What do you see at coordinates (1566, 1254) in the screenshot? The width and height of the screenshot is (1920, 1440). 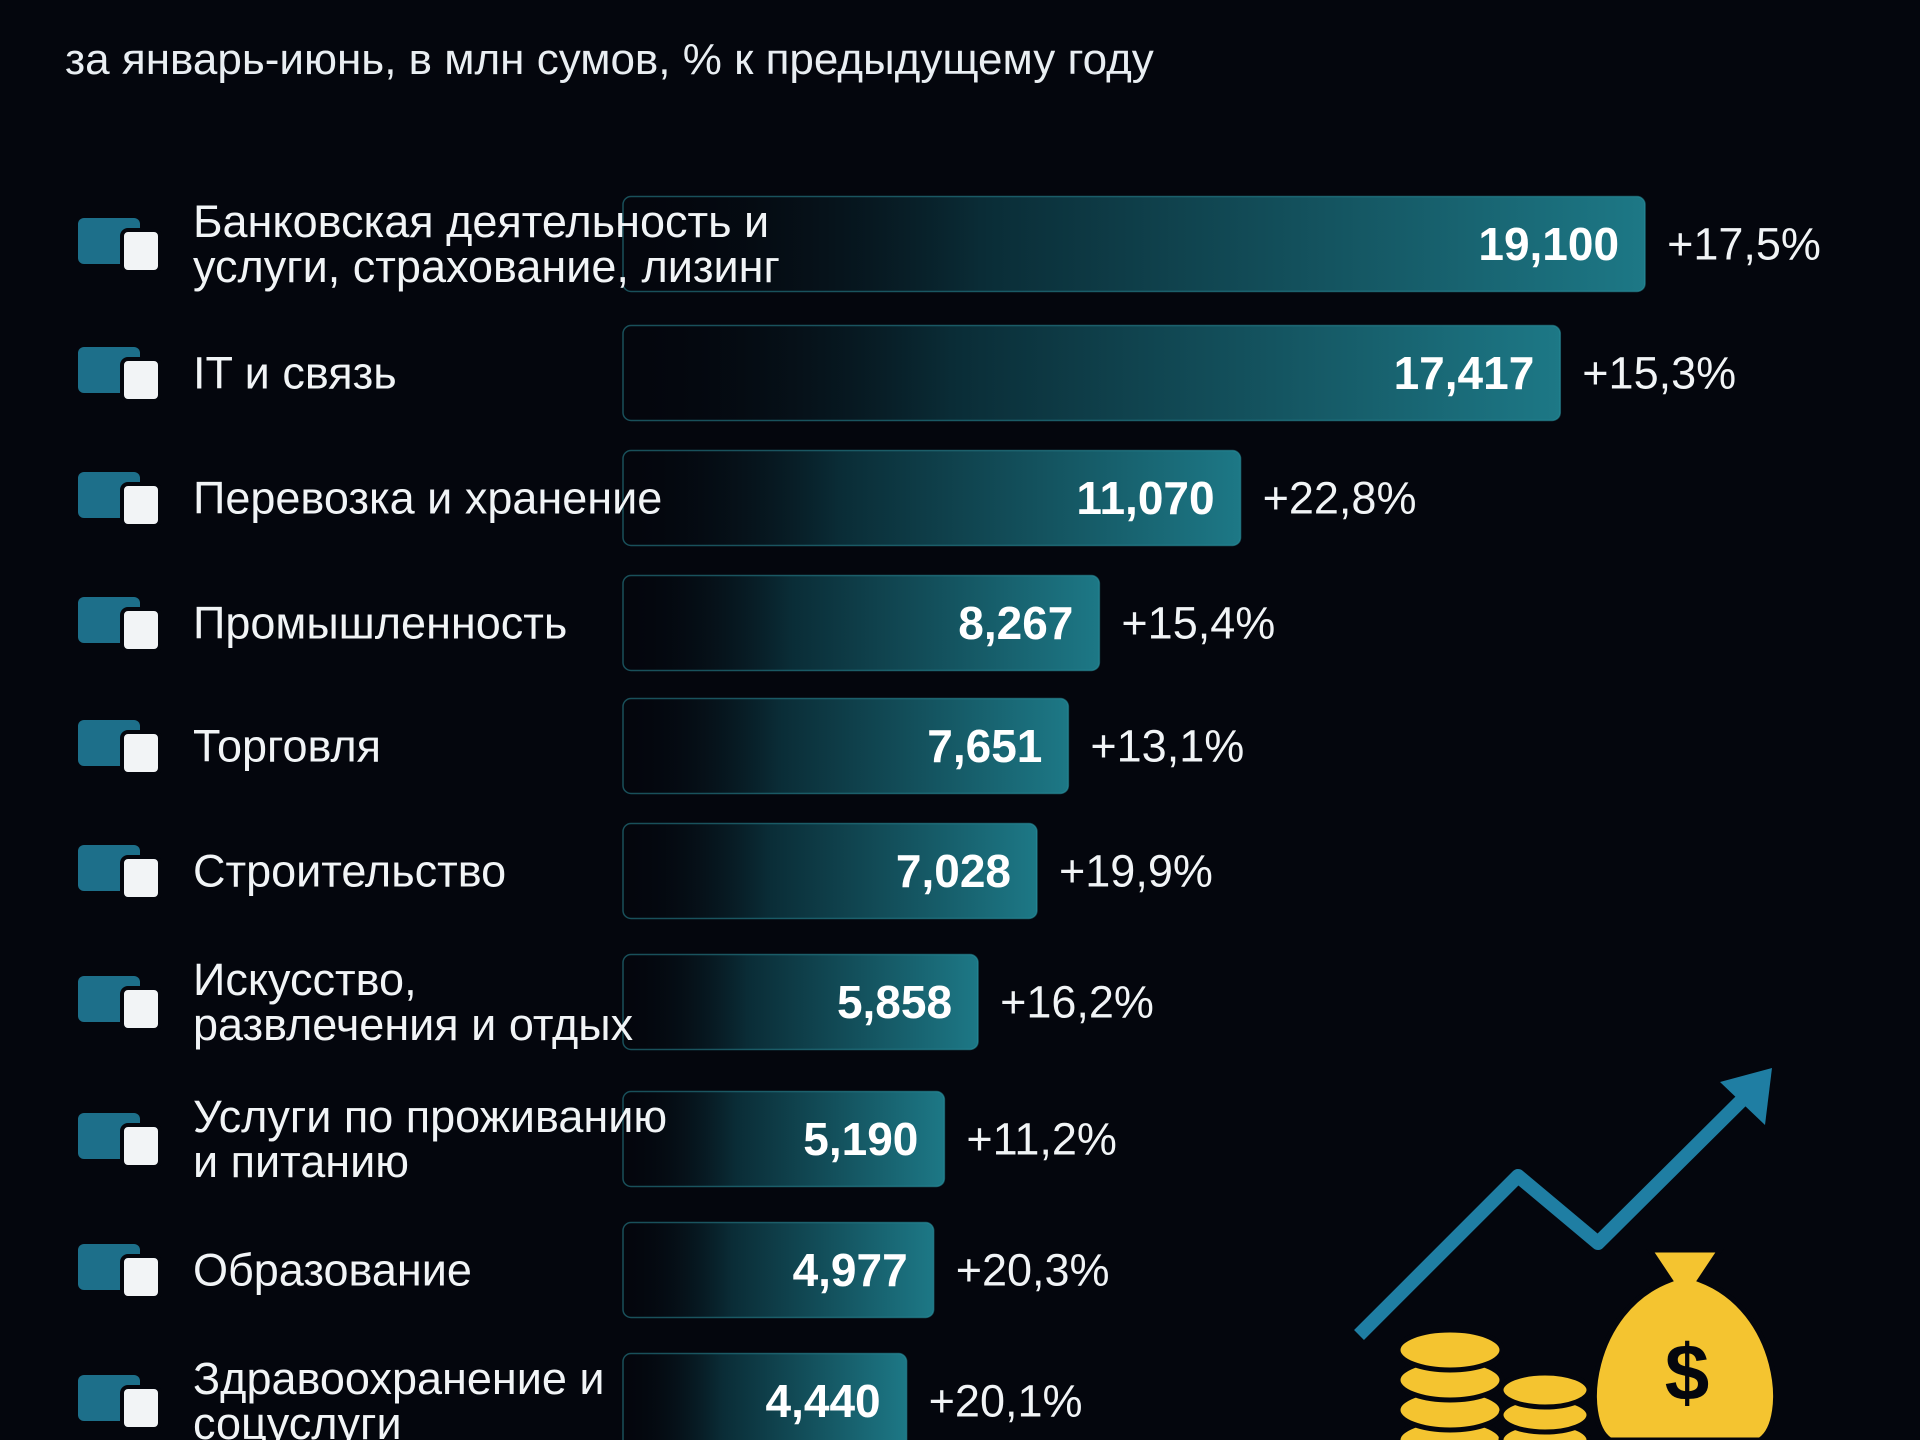 I see `decoration: $` at bounding box center [1566, 1254].